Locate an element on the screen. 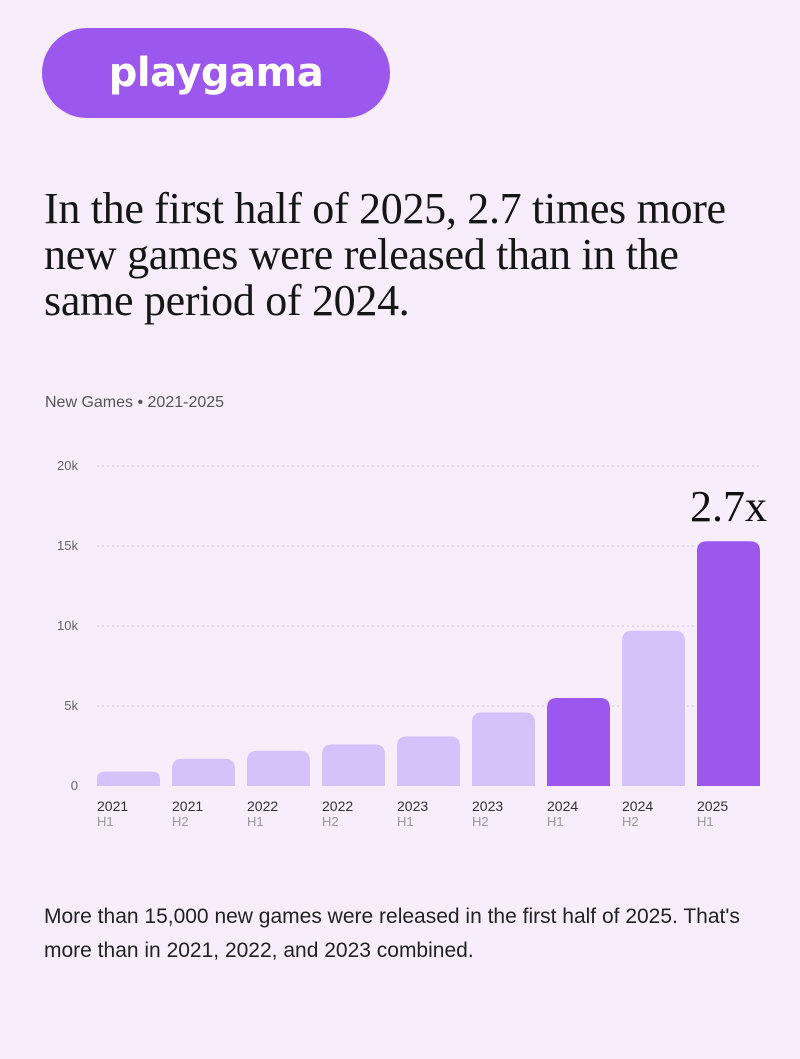  y-tick-label: 5k is located at coordinates (71, 705).